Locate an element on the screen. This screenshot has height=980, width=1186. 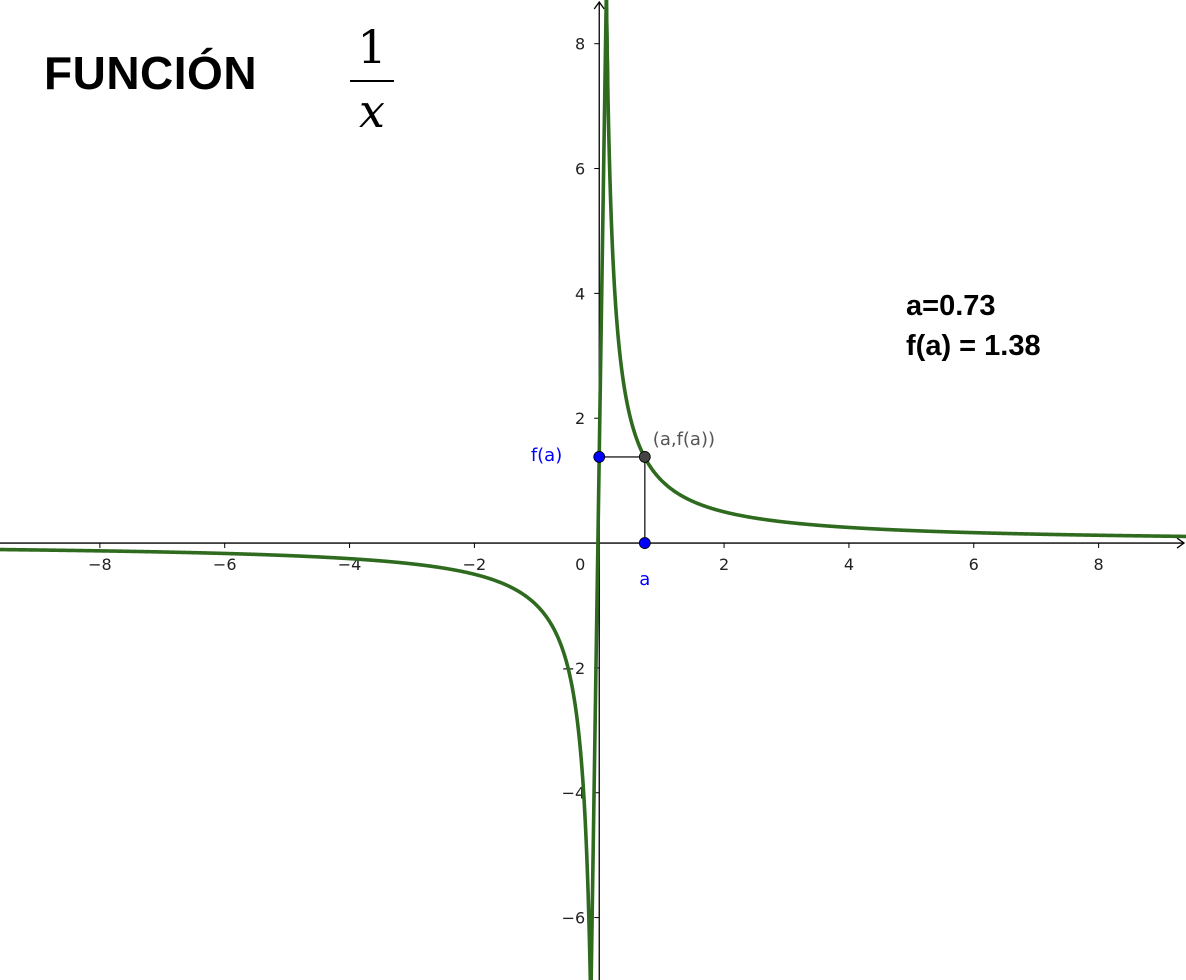
point-a-label: a is located at coordinates (644, 579).